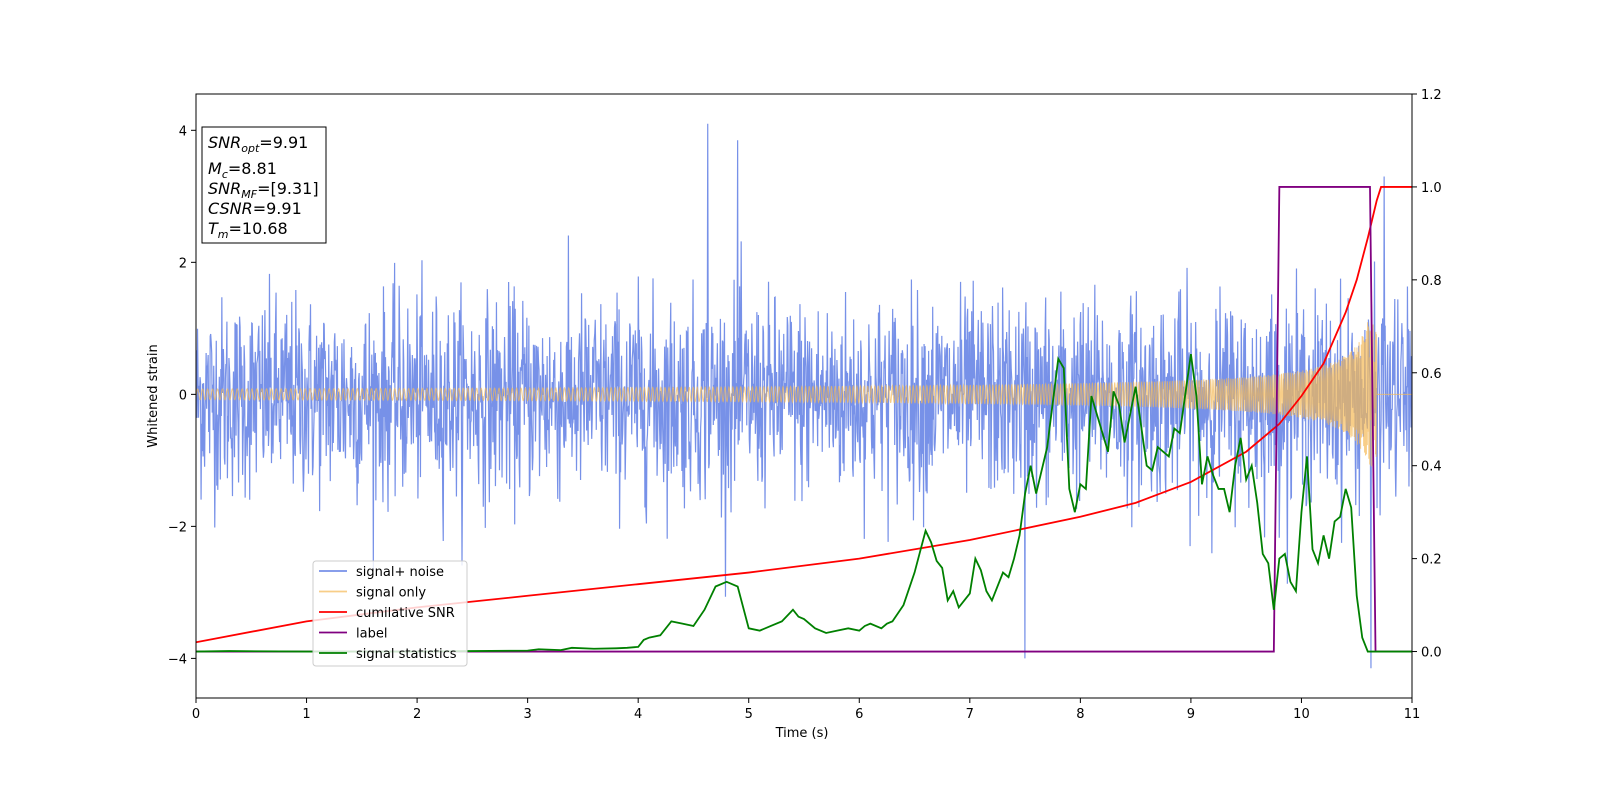  I want to click on x-axis-label: Time (s), so click(802, 733).